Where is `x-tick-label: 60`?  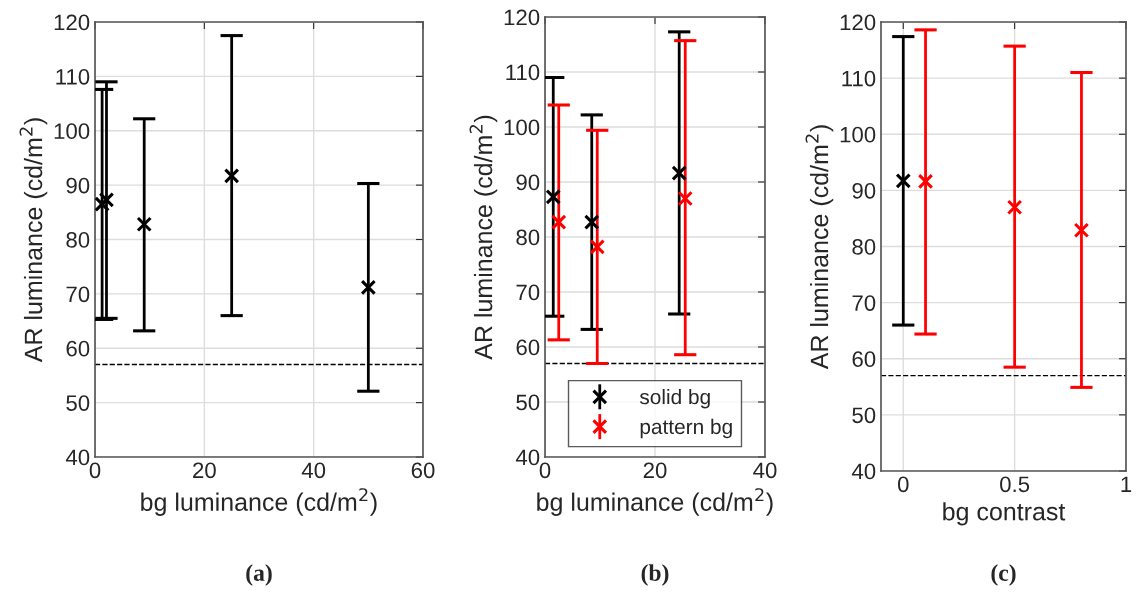 x-tick-label: 60 is located at coordinates (423, 470).